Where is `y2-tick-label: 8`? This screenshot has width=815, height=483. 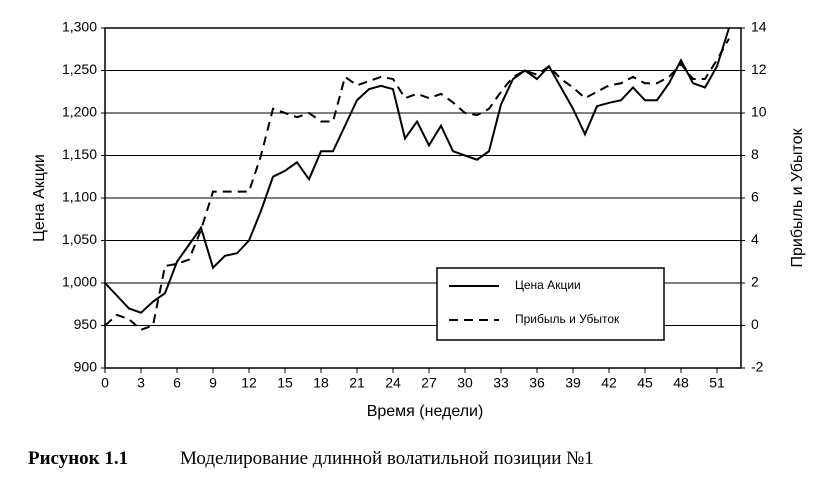
y2-tick-label: 8 is located at coordinates (755, 154).